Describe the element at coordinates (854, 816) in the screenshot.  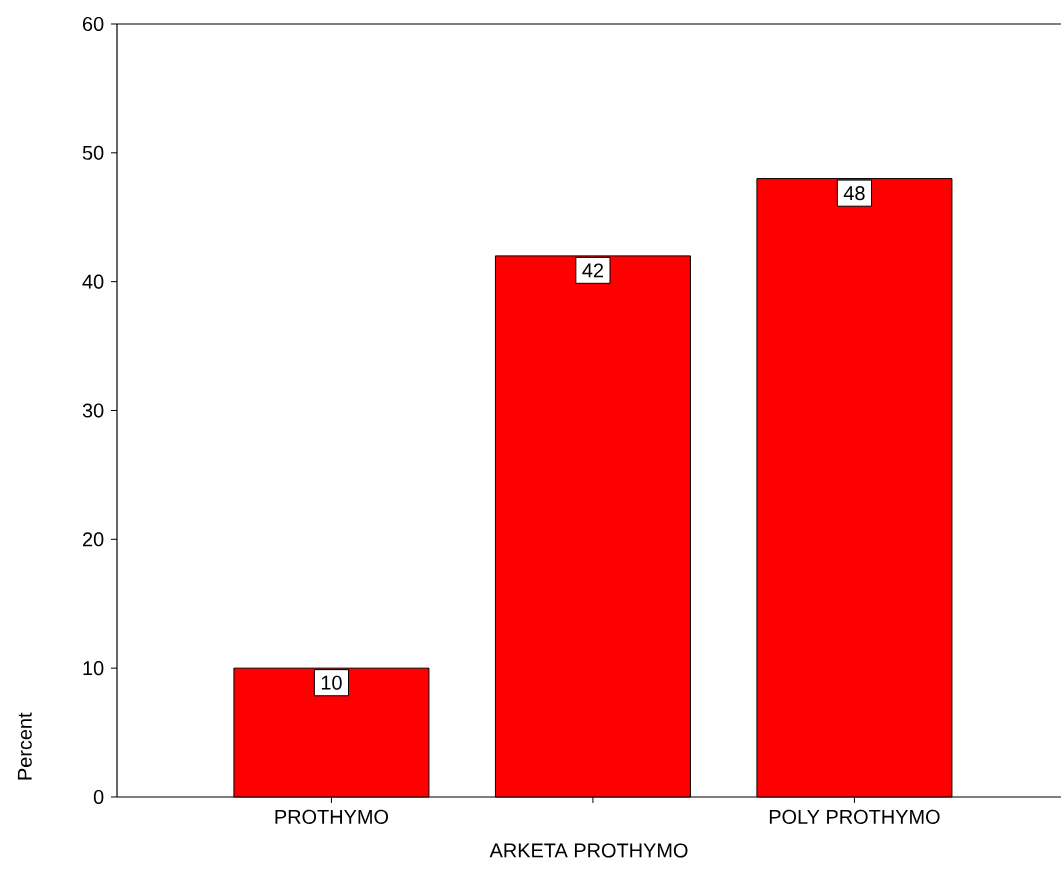
I see `x-tick-label: POLY PROTHYMO` at that location.